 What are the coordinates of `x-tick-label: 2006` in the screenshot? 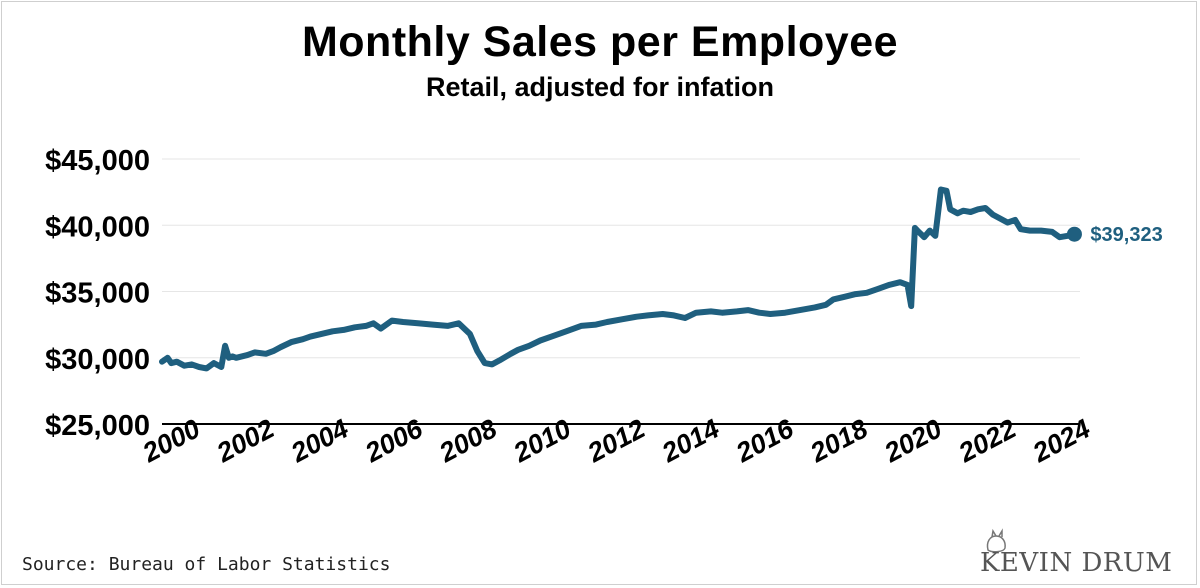 It's located at (393, 441).